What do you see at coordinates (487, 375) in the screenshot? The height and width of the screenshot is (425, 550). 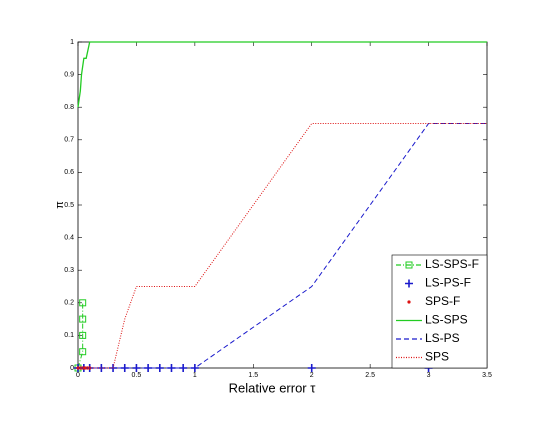 I see `x-tick-label: 3.5` at bounding box center [487, 375].